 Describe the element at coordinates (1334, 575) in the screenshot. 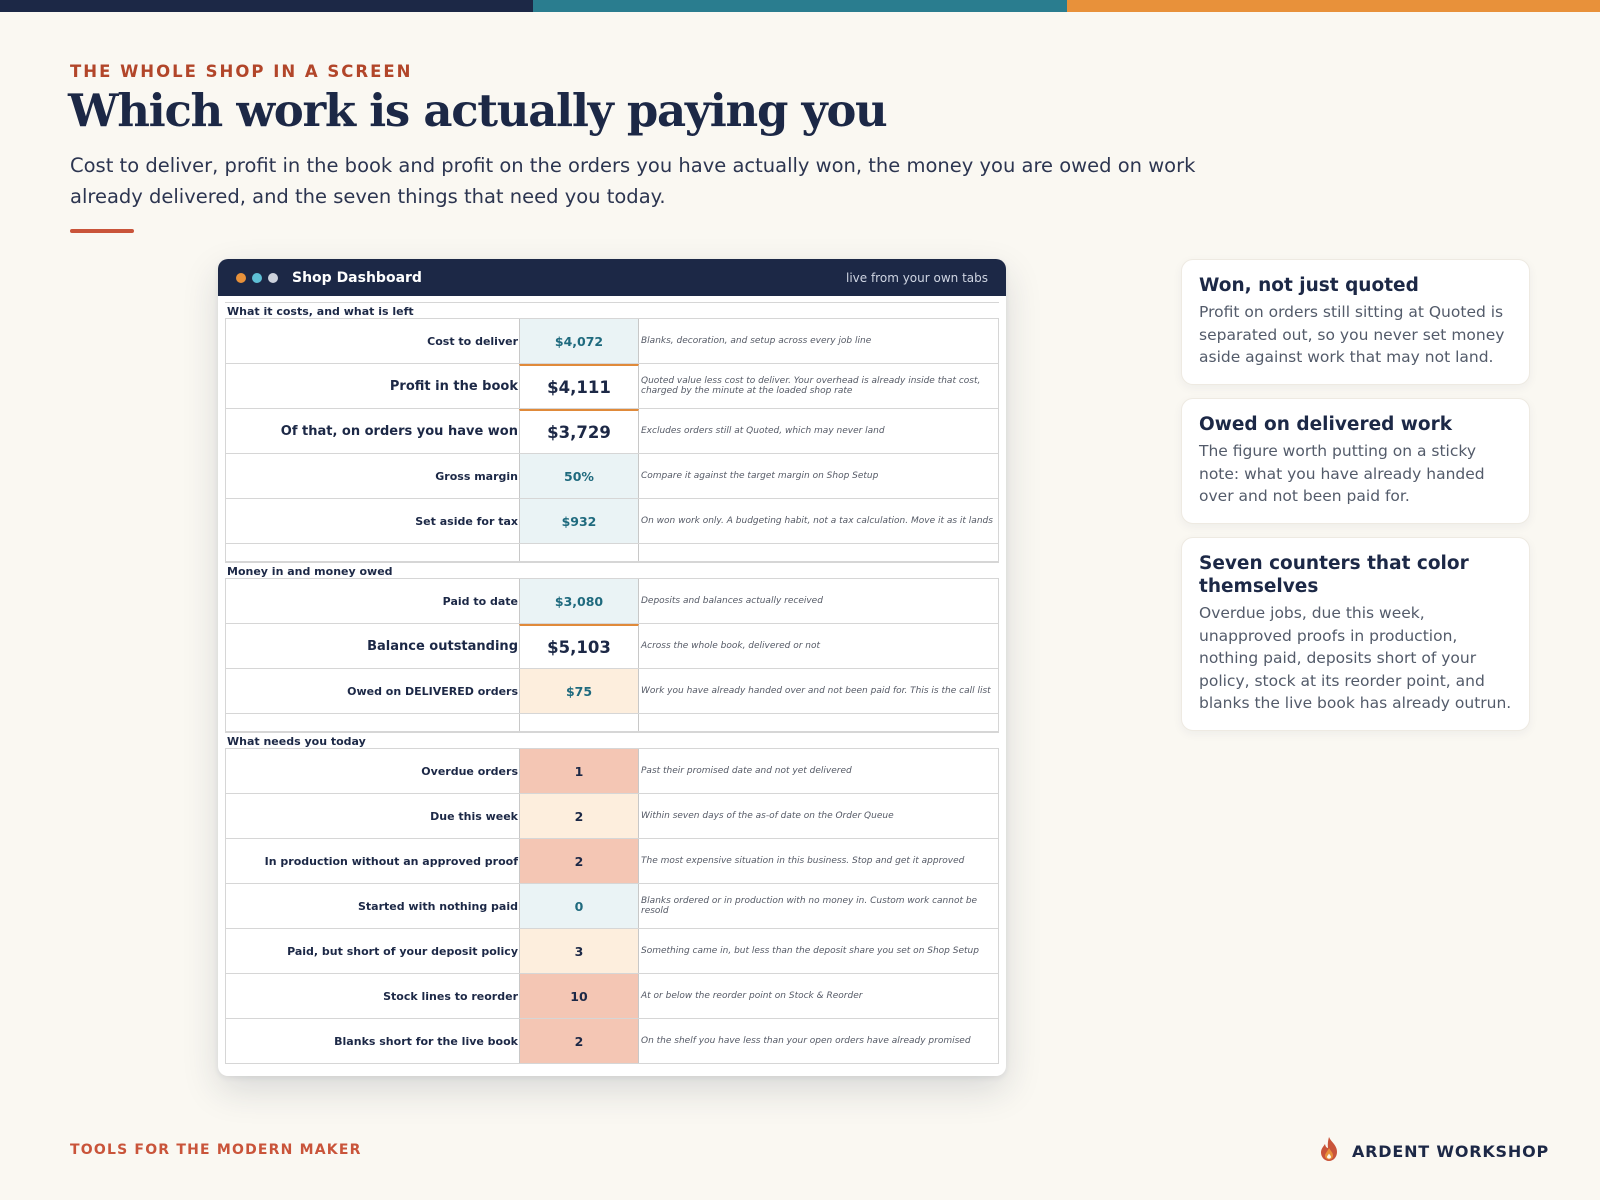

I see `card-title: Seven counters that color themselves` at that location.